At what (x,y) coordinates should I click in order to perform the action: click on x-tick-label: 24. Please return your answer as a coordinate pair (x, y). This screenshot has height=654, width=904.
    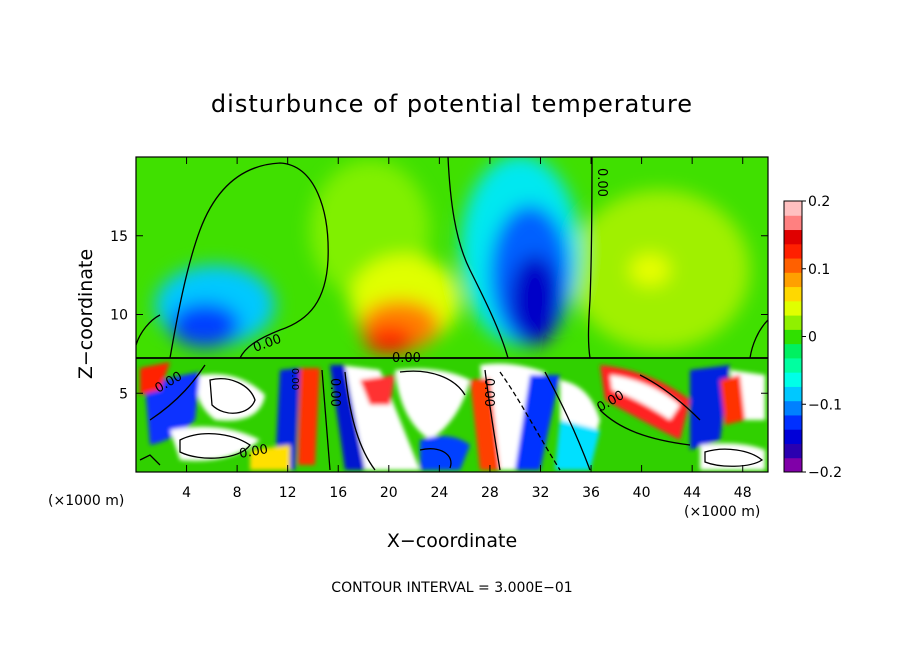
    Looking at the image, I should click on (439, 493).